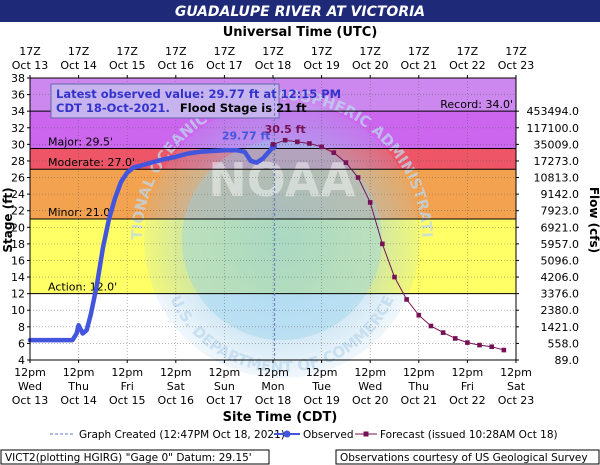 The width and height of the screenshot is (600, 465). I want to click on legend-forecast-label: Forecast (issued 10:28AM Oct 18), so click(469, 435).